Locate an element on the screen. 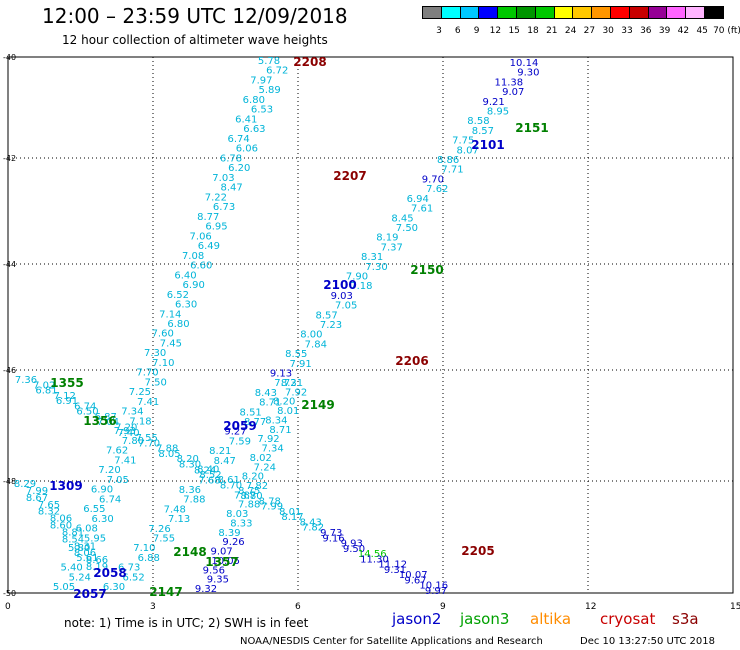  wave-height-value: 7.10 is located at coordinates (144, 548).